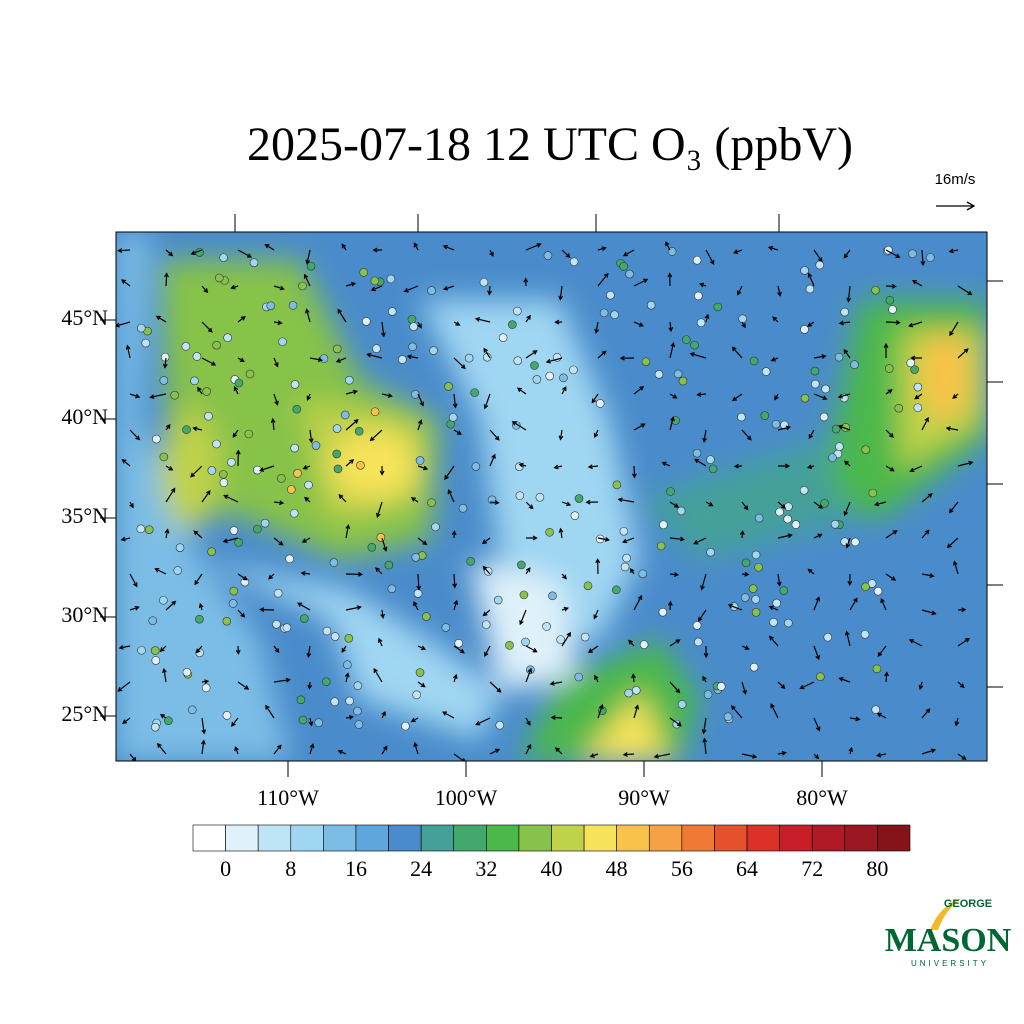 The image size is (1024, 1024). What do you see at coordinates (288, 797) in the screenshot?
I see `lon-label: 110°W` at bounding box center [288, 797].